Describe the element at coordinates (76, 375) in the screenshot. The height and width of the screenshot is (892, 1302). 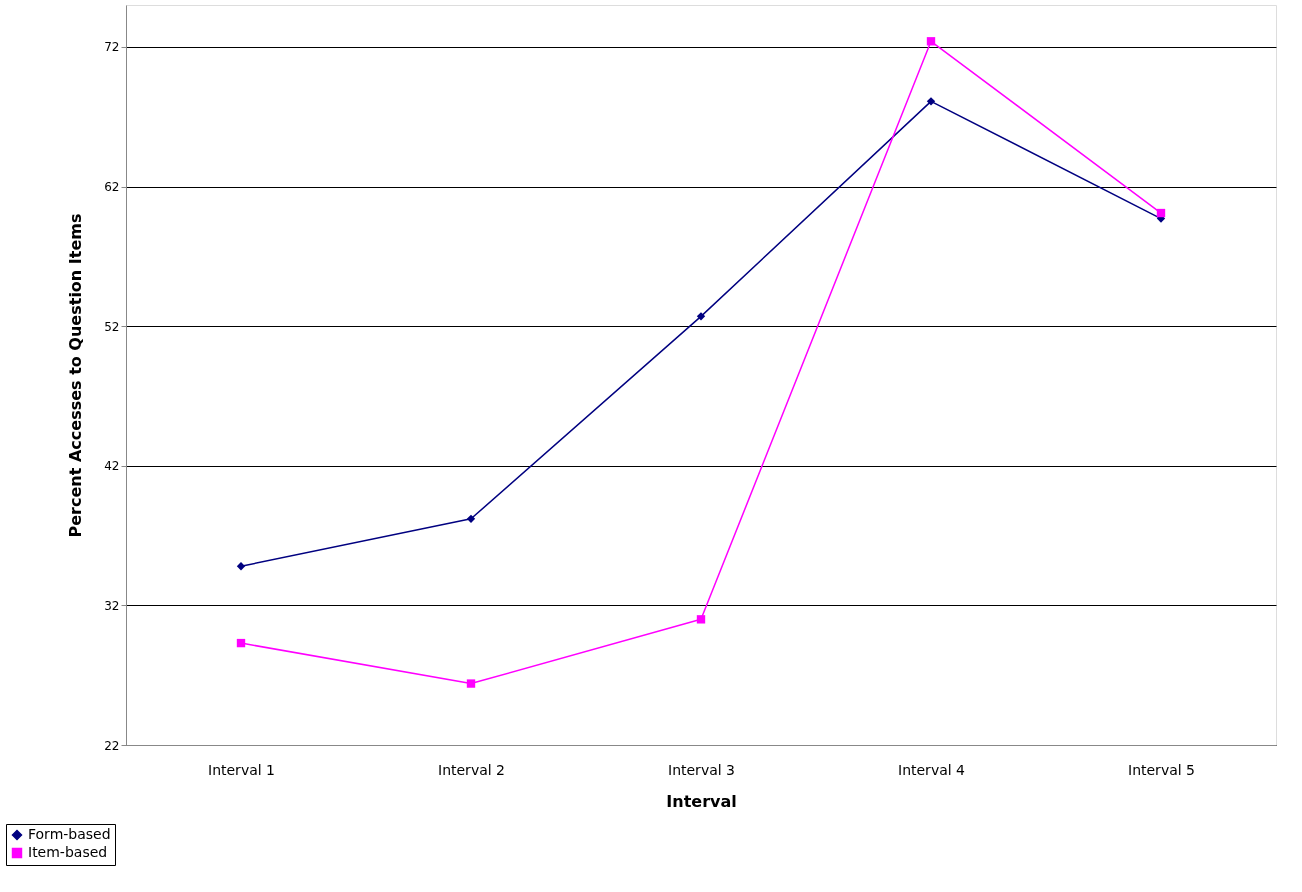
I see `y-axis-title: Percent Accesses to Question Items` at that location.